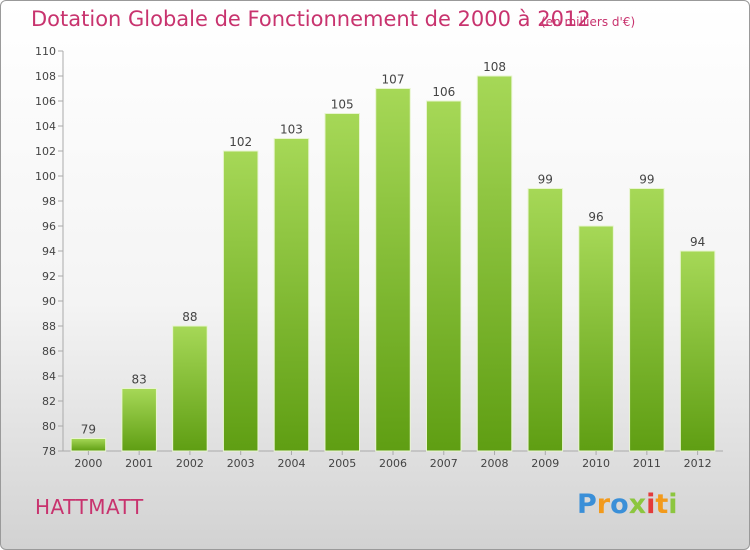 This screenshot has width=750, height=550. Describe the element at coordinates (240, 142) in the screenshot. I see `bar-value-label: 102` at that location.